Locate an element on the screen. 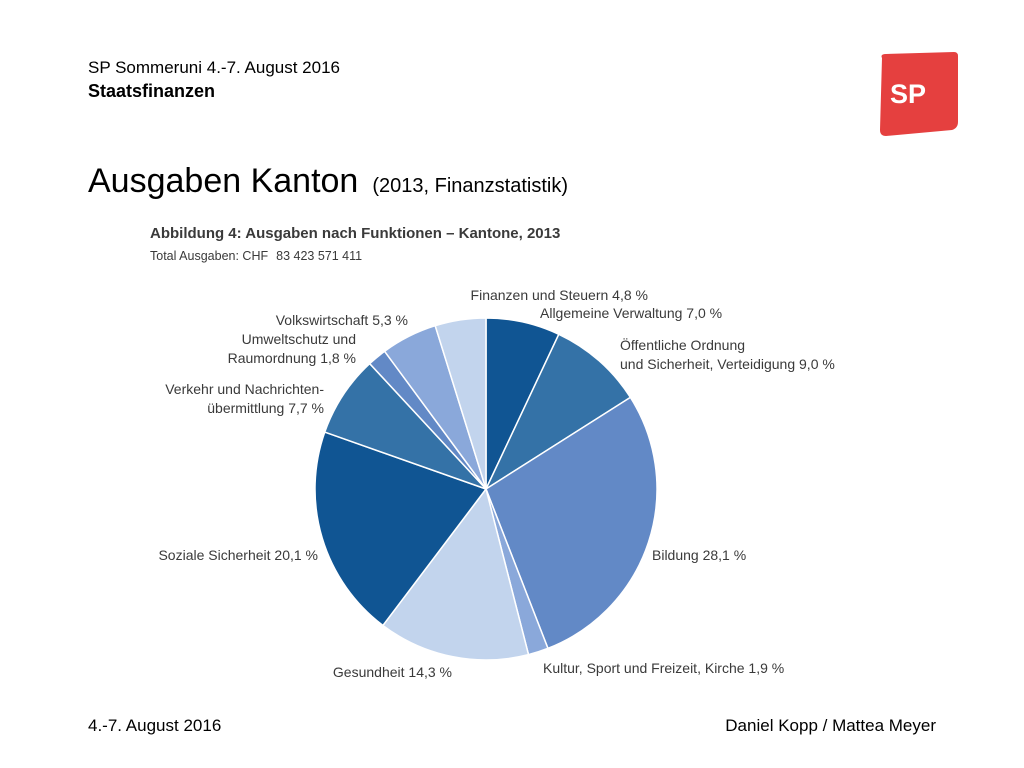  slice-label: Volkswirtschaft 5,3 % is located at coordinates (342, 320).